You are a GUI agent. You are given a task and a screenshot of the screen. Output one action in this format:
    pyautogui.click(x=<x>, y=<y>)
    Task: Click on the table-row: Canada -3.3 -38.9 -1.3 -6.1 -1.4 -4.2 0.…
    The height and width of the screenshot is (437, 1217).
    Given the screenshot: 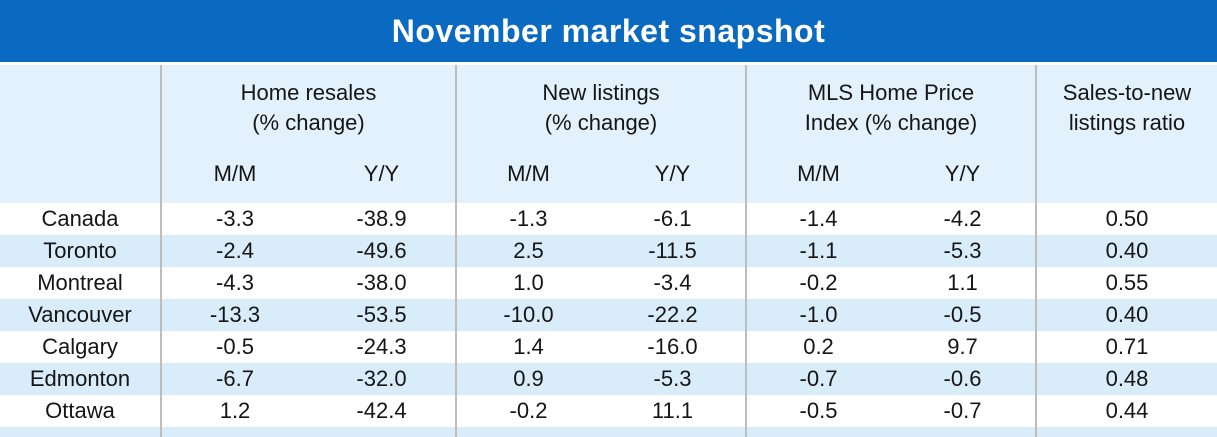 What is the action you would take?
    pyautogui.click(x=608, y=219)
    